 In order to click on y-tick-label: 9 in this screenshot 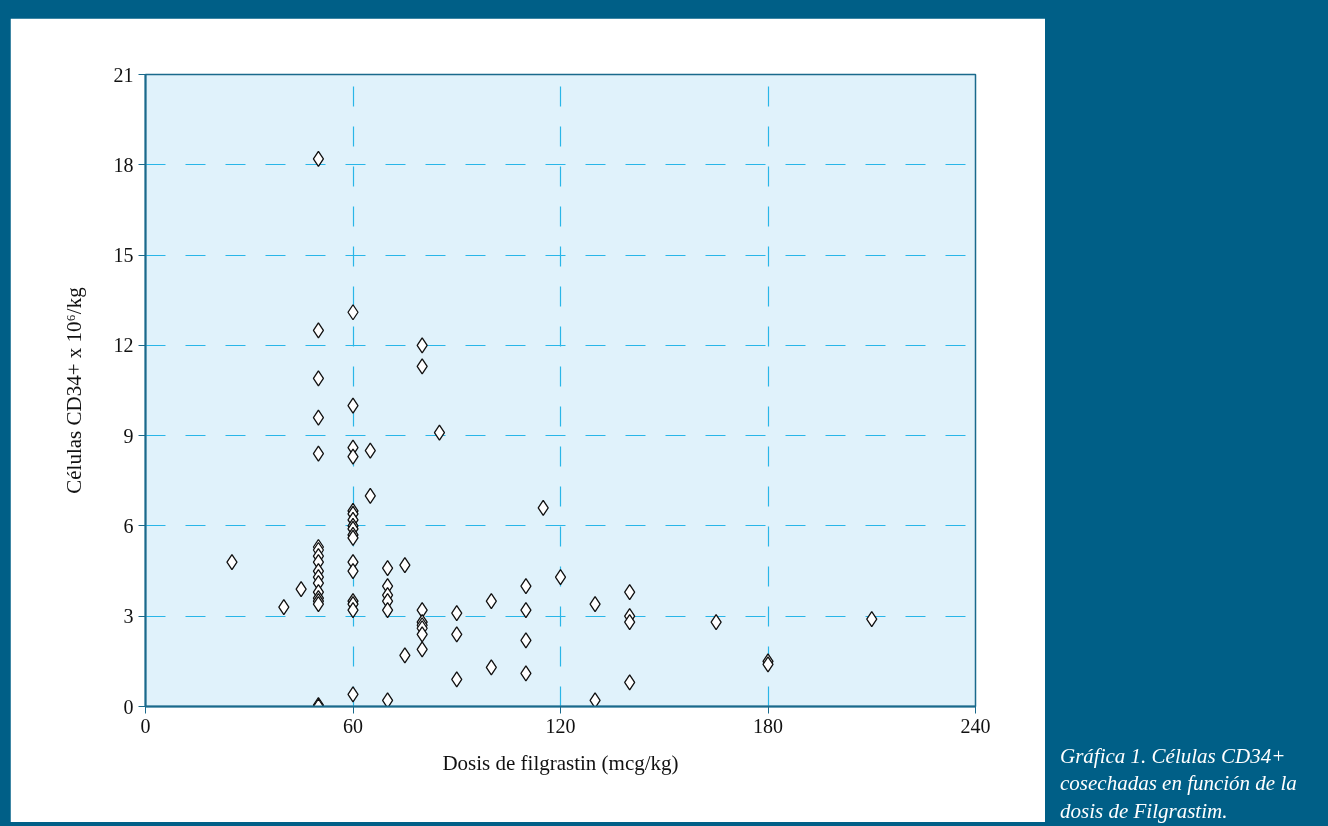, I will do `click(128, 435)`.